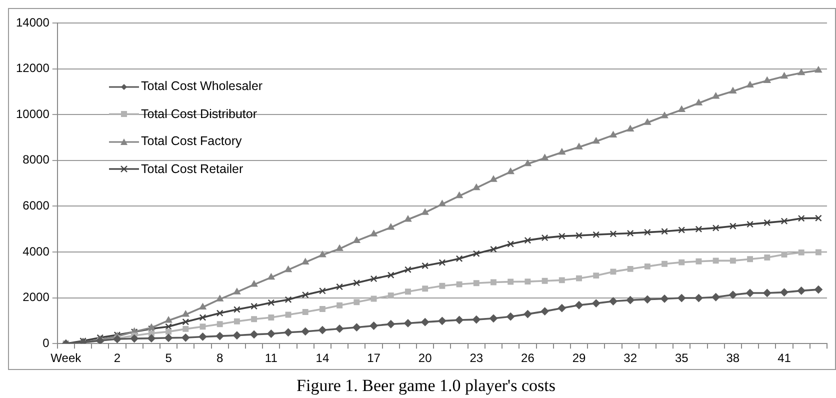 The width and height of the screenshot is (836, 398). What do you see at coordinates (579, 358) in the screenshot?
I see `x-tick-label: 29` at bounding box center [579, 358].